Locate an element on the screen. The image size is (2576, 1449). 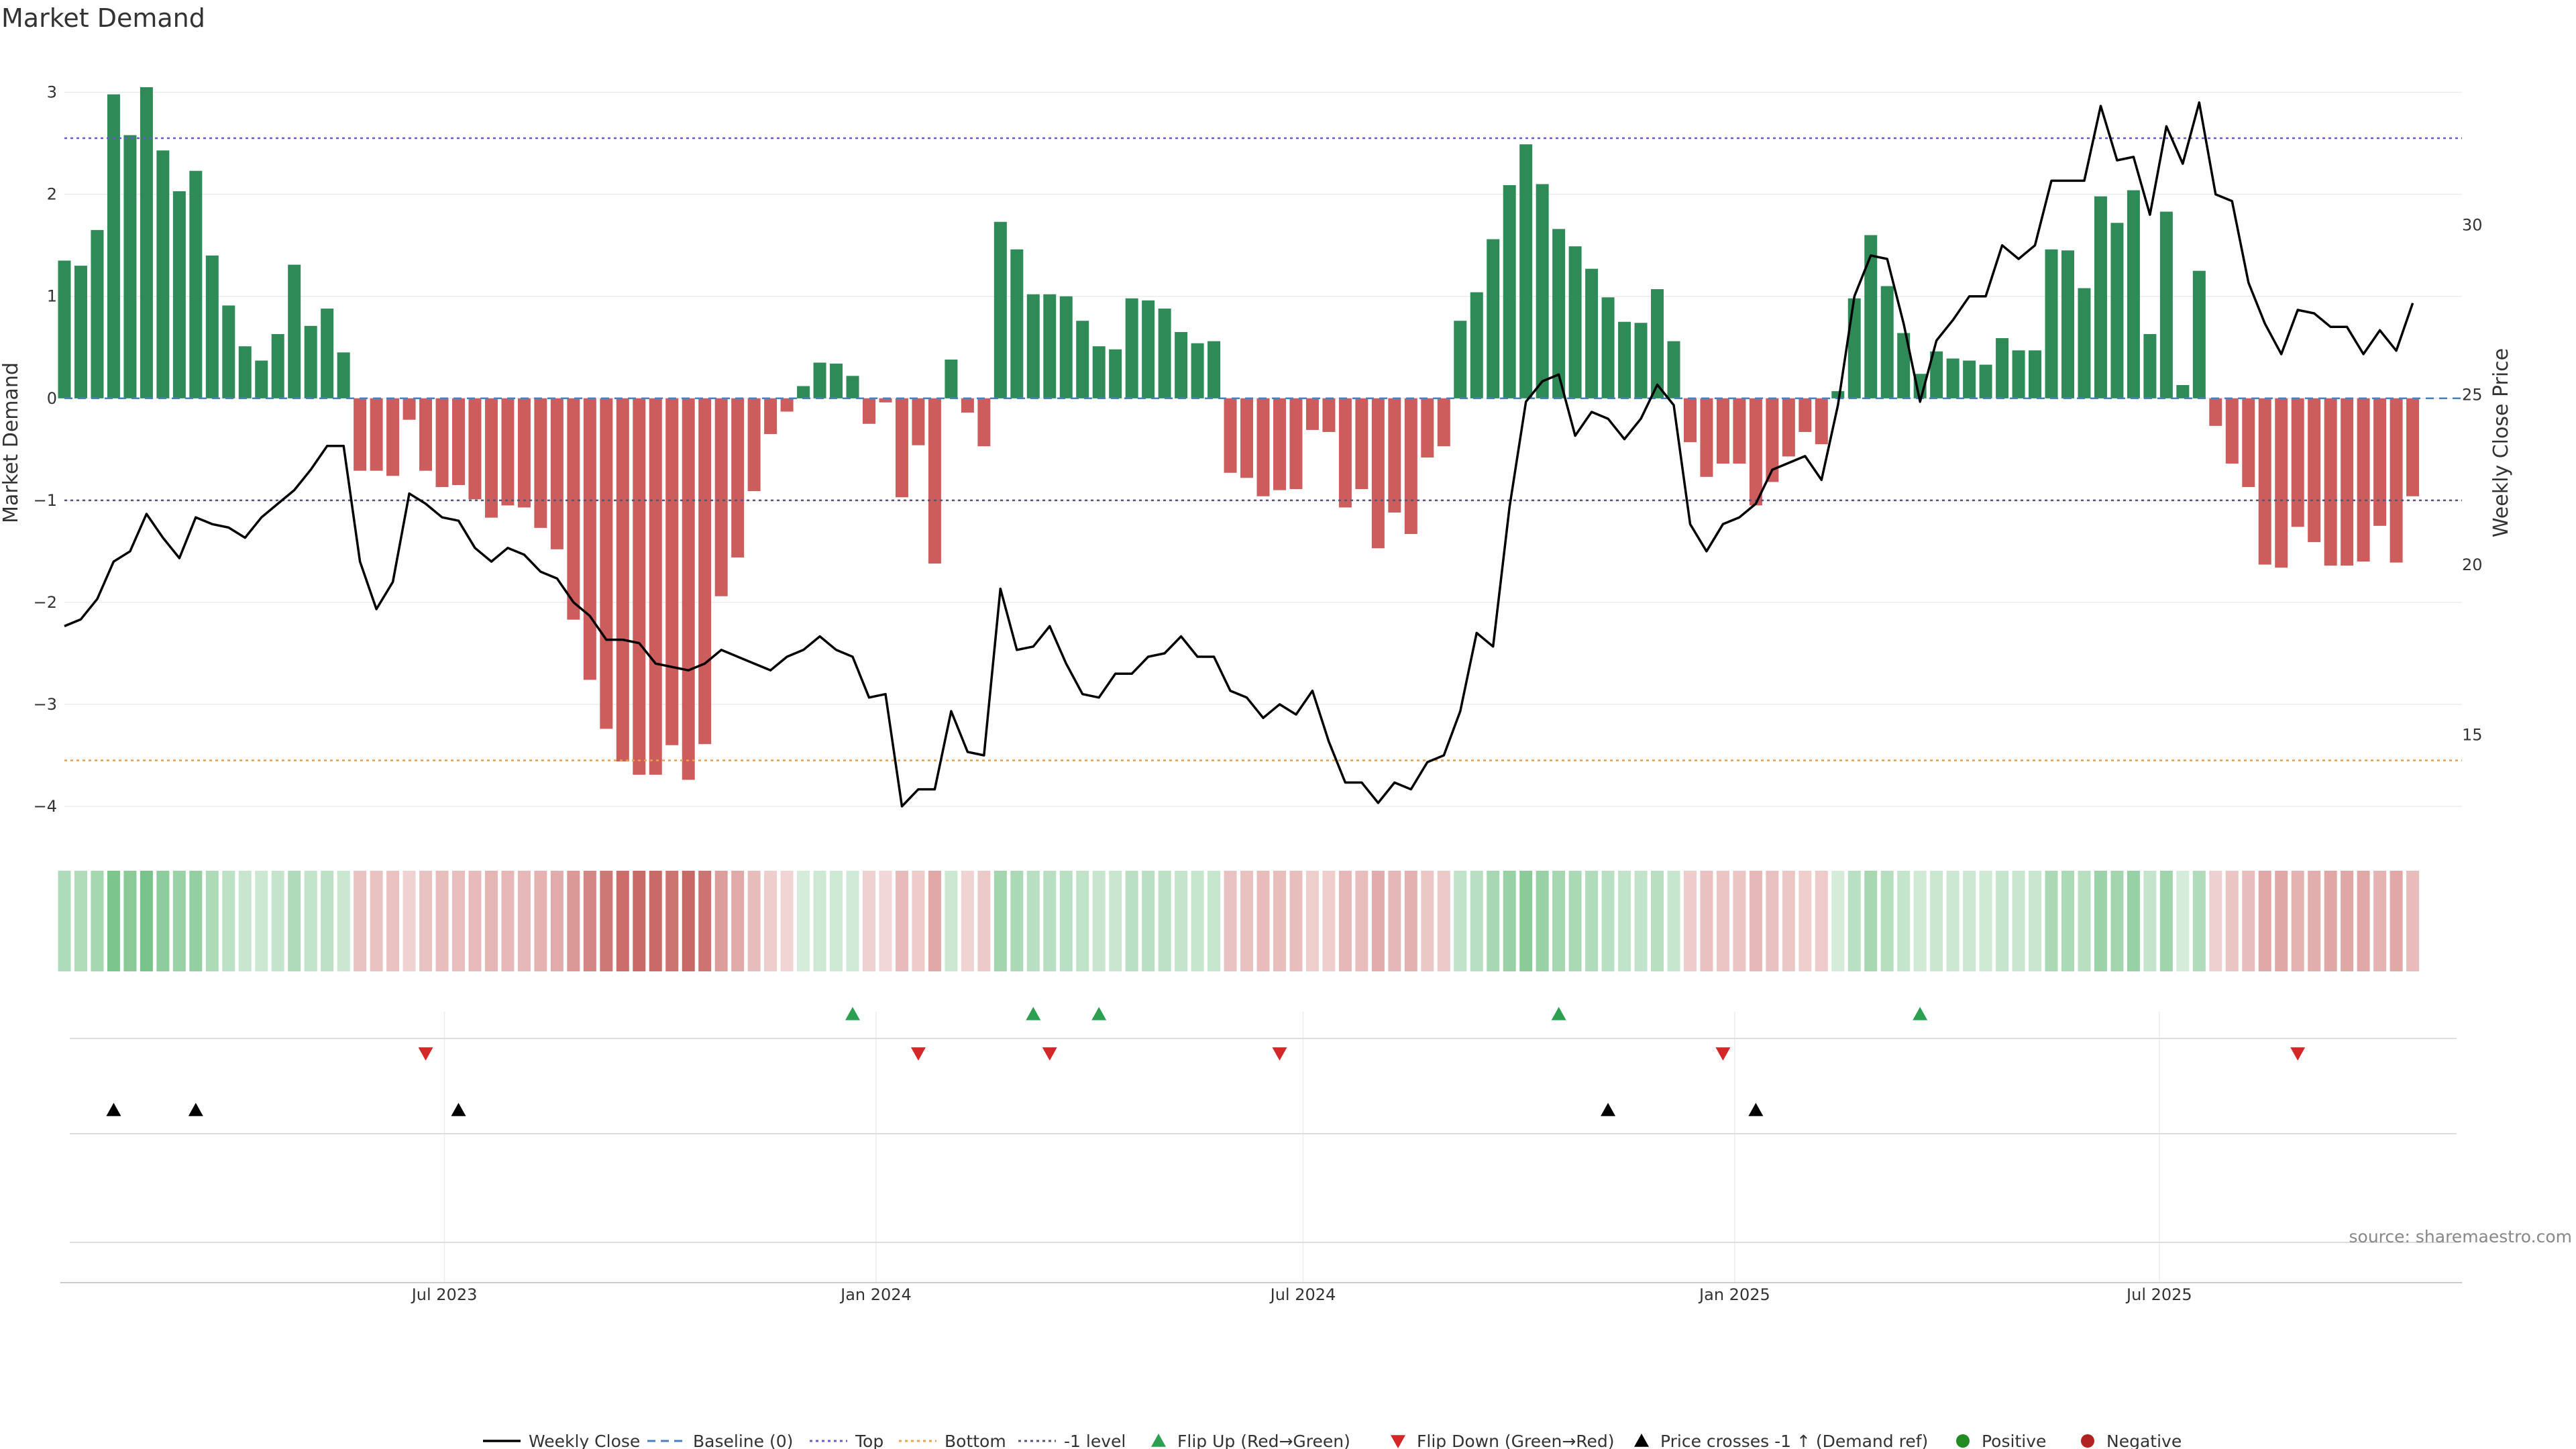
legend-item: Flip Up (Red→Green) is located at coordinates (1263, 1440).